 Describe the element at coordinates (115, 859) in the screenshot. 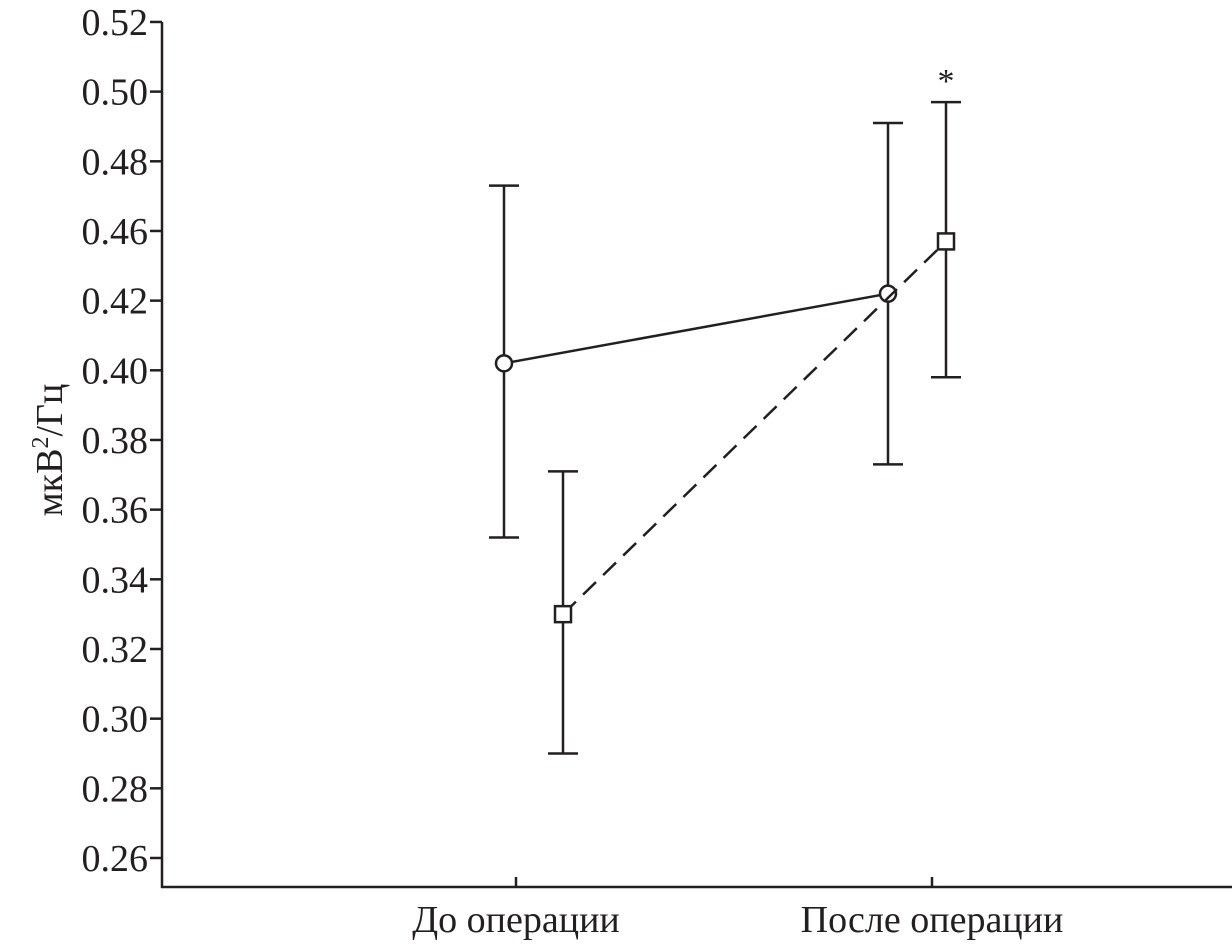

I see `y-tick-label: 0.26` at that location.